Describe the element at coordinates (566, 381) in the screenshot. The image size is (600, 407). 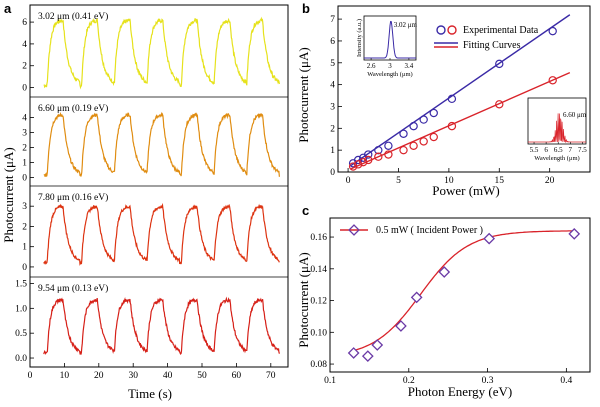
I see `panel-c-xtick-label: 0.4` at that location.